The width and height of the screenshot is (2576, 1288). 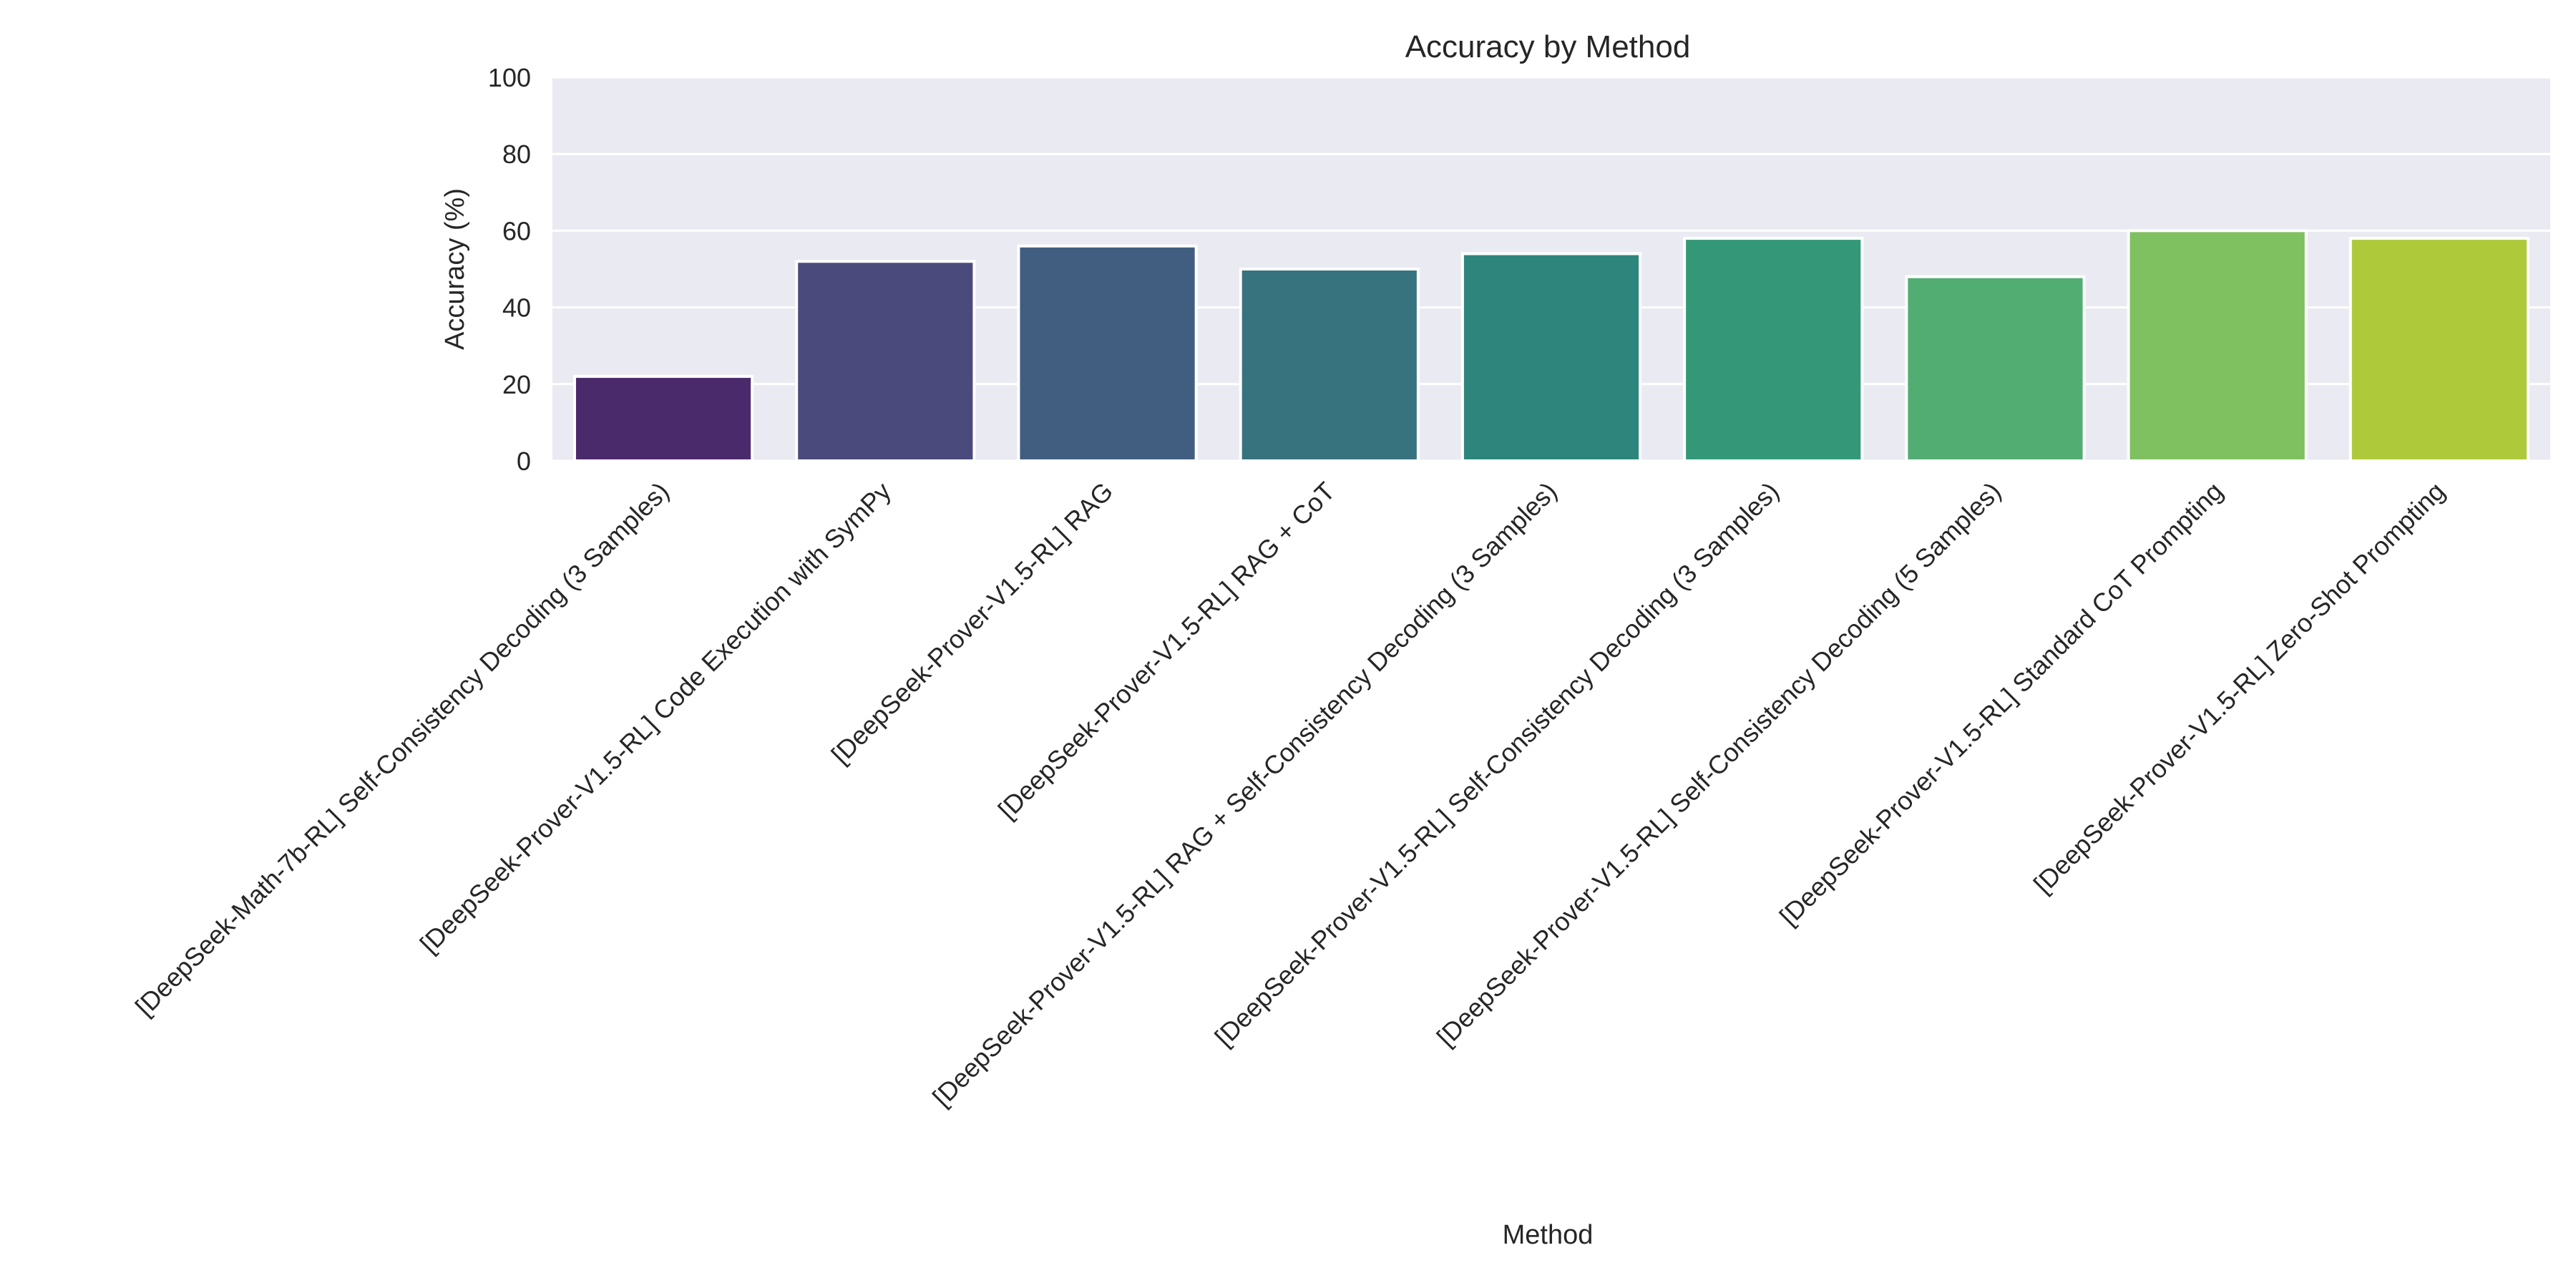 I want to click on y-tick-label: 0, so click(x=524, y=461).